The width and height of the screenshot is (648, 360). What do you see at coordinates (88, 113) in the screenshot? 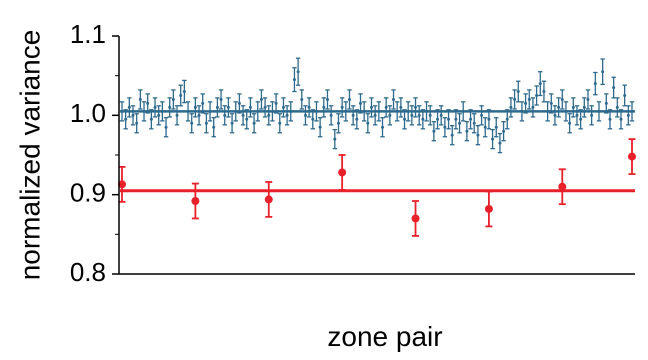
I see `y-tick-label: 1.0` at bounding box center [88, 113].